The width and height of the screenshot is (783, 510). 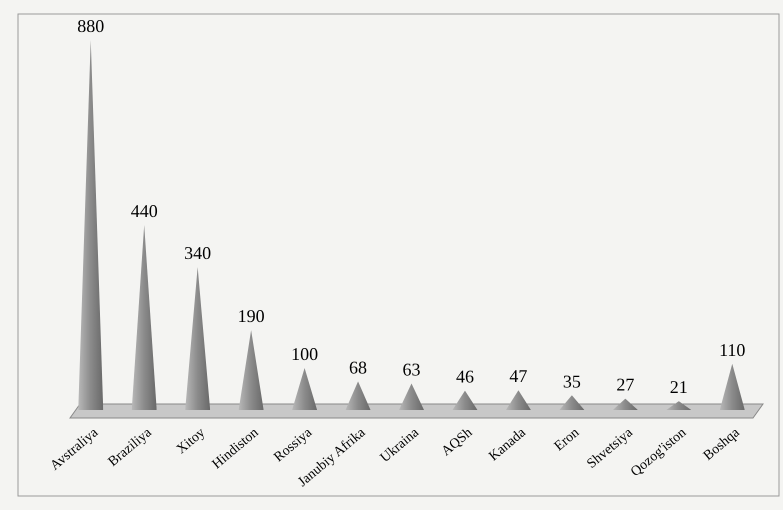 What do you see at coordinates (518, 376) in the screenshot?
I see `data-label: 47` at bounding box center [518, 376].